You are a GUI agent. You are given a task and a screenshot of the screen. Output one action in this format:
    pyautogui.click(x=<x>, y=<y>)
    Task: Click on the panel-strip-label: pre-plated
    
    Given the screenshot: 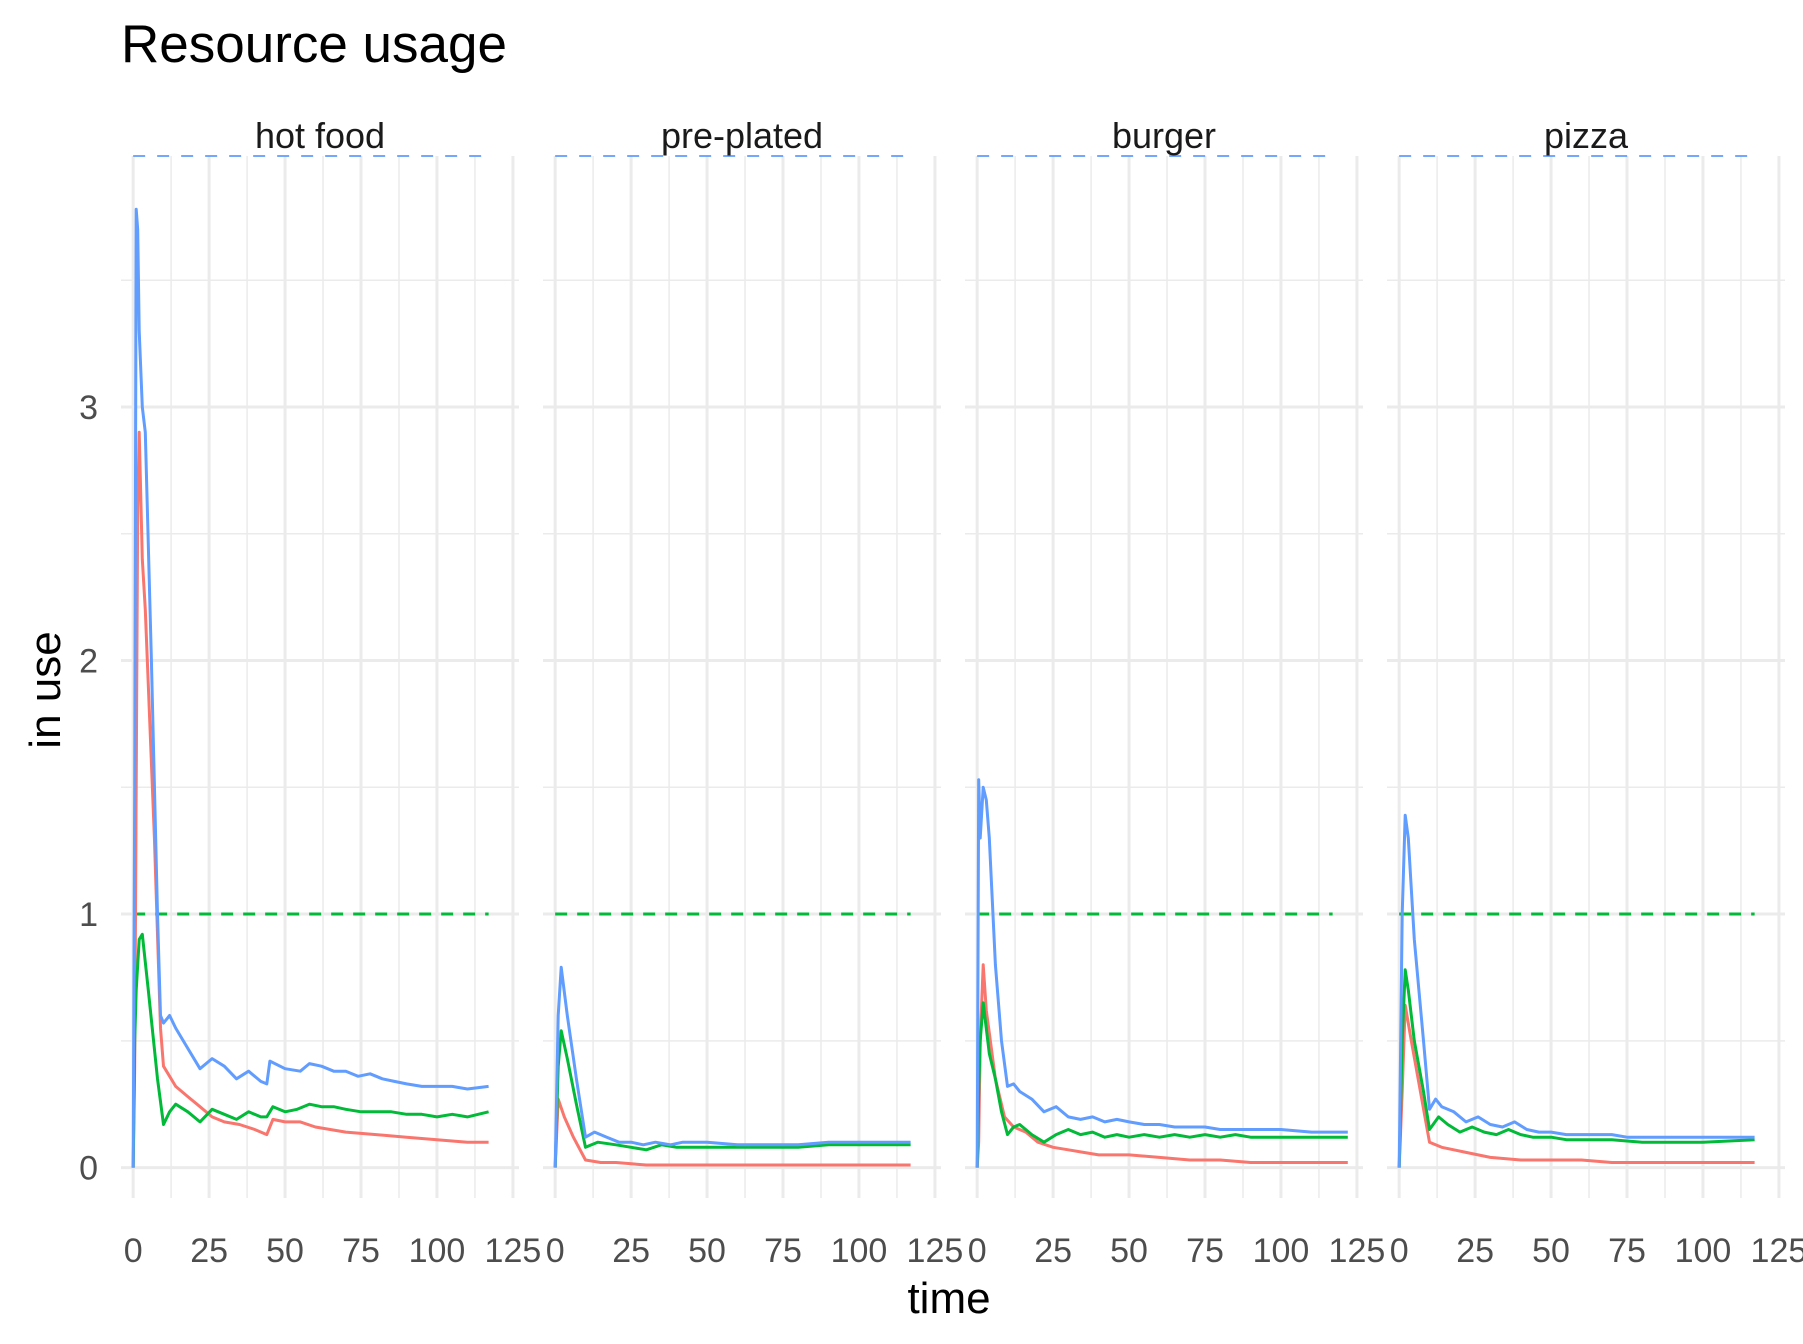 What is the action you would take?
    pyautogui.click(x=742, y=135)
    